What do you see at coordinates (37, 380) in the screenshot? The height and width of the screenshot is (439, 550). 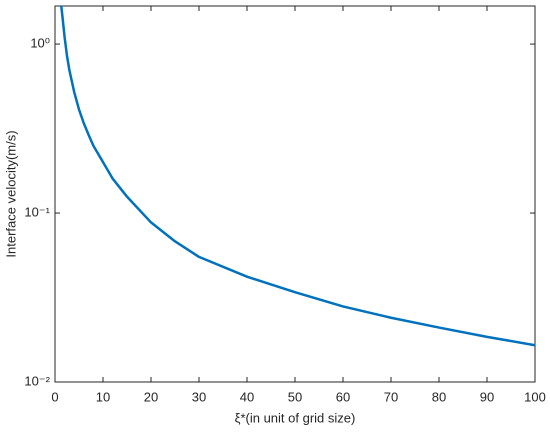 I see `y-tick-label: 10⁻²` at bounding box center [37, 380].